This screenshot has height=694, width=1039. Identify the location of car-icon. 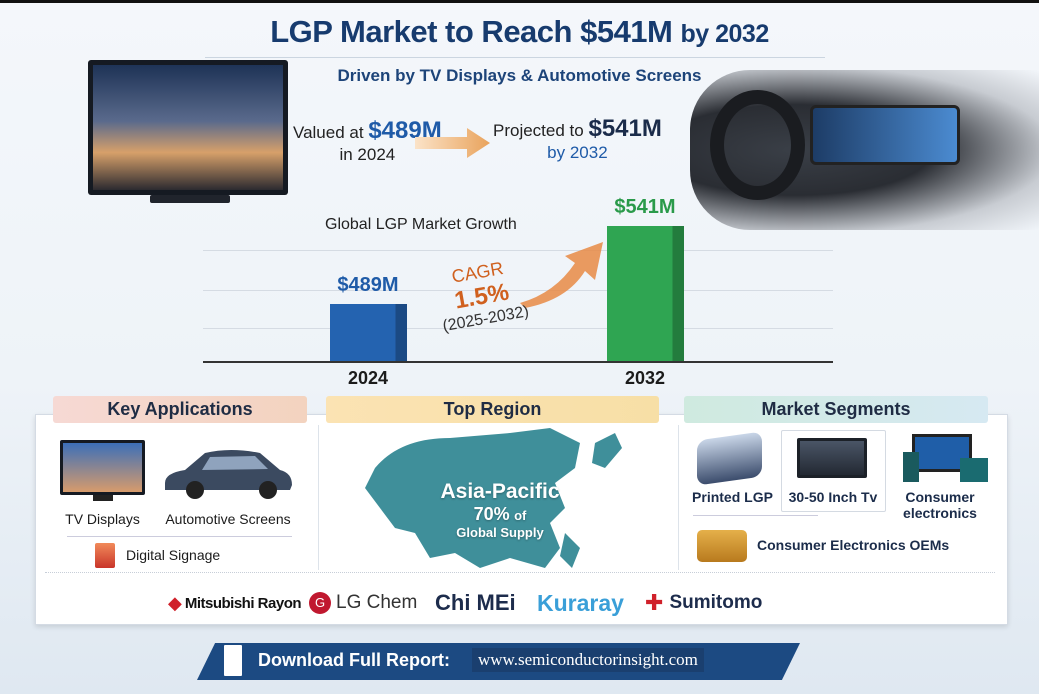
(228, 474).